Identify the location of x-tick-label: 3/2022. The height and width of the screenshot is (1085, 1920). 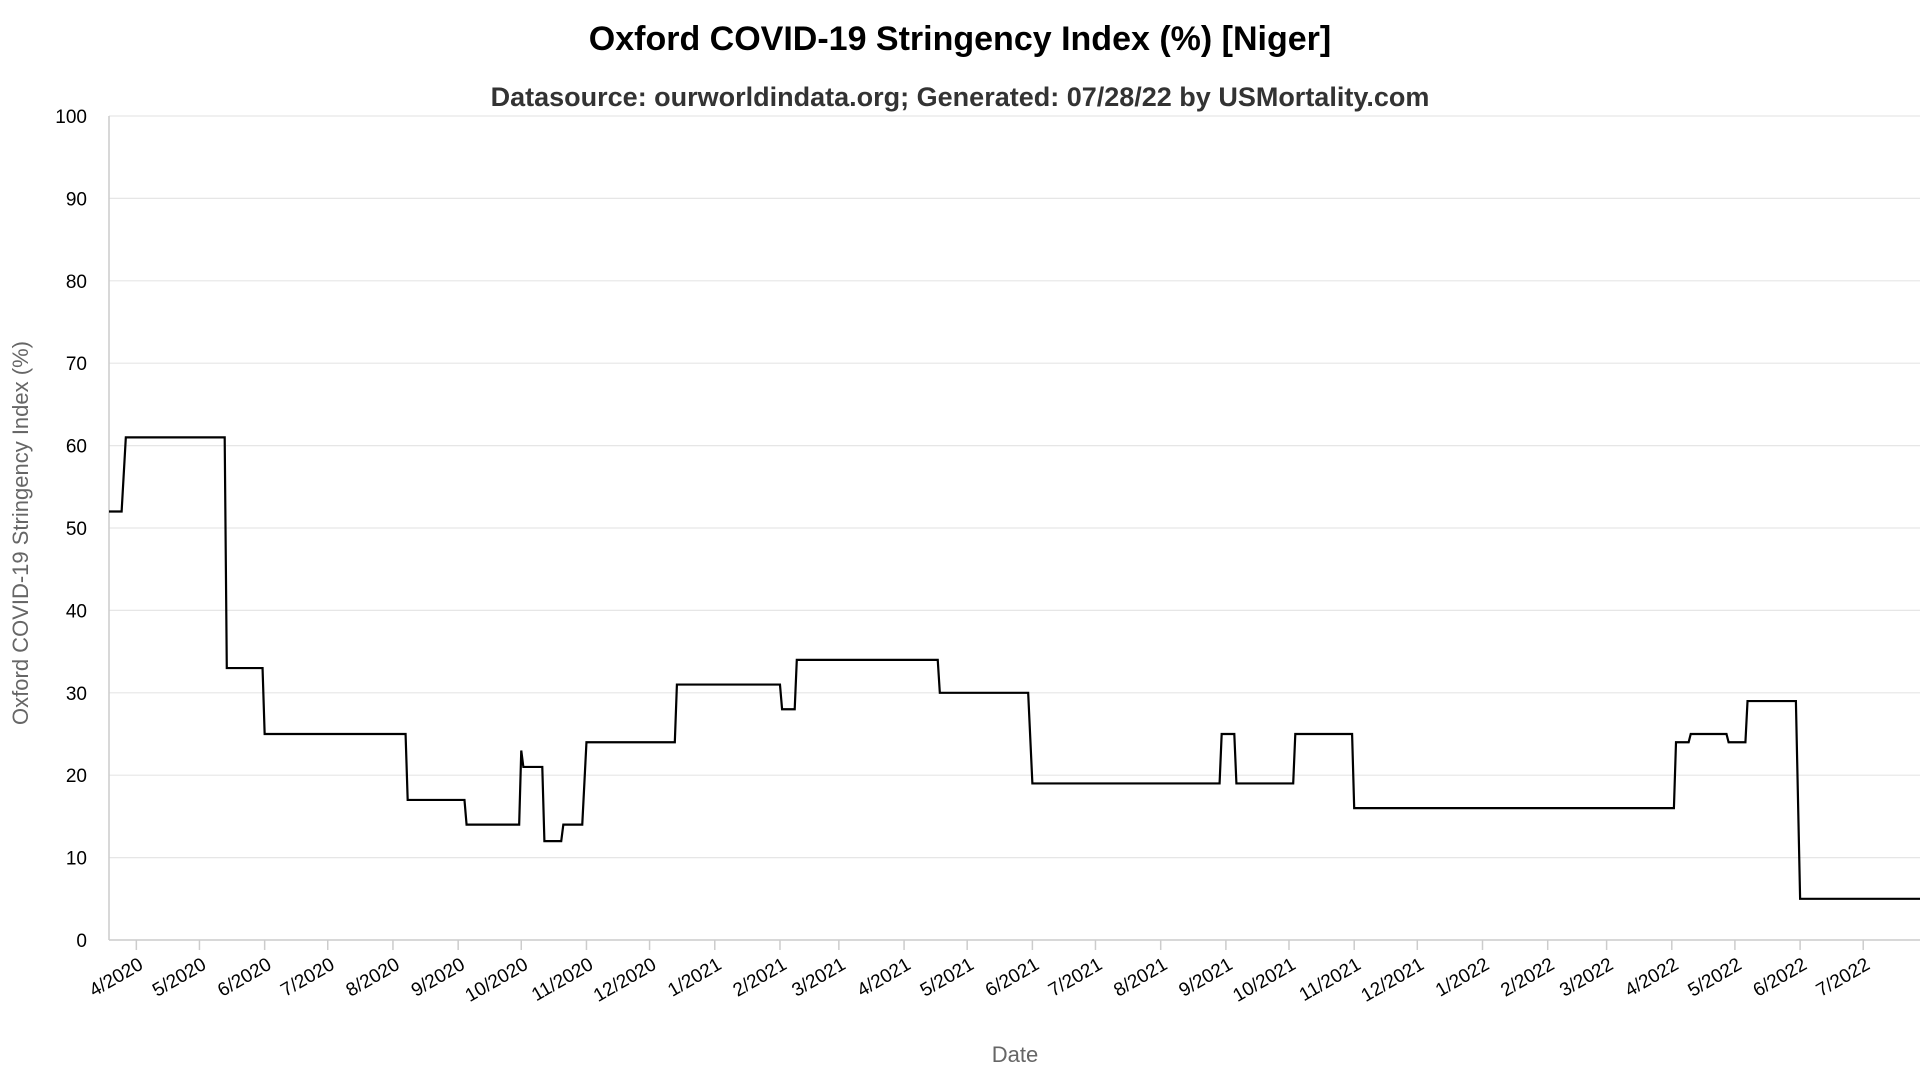
(1586, 977).